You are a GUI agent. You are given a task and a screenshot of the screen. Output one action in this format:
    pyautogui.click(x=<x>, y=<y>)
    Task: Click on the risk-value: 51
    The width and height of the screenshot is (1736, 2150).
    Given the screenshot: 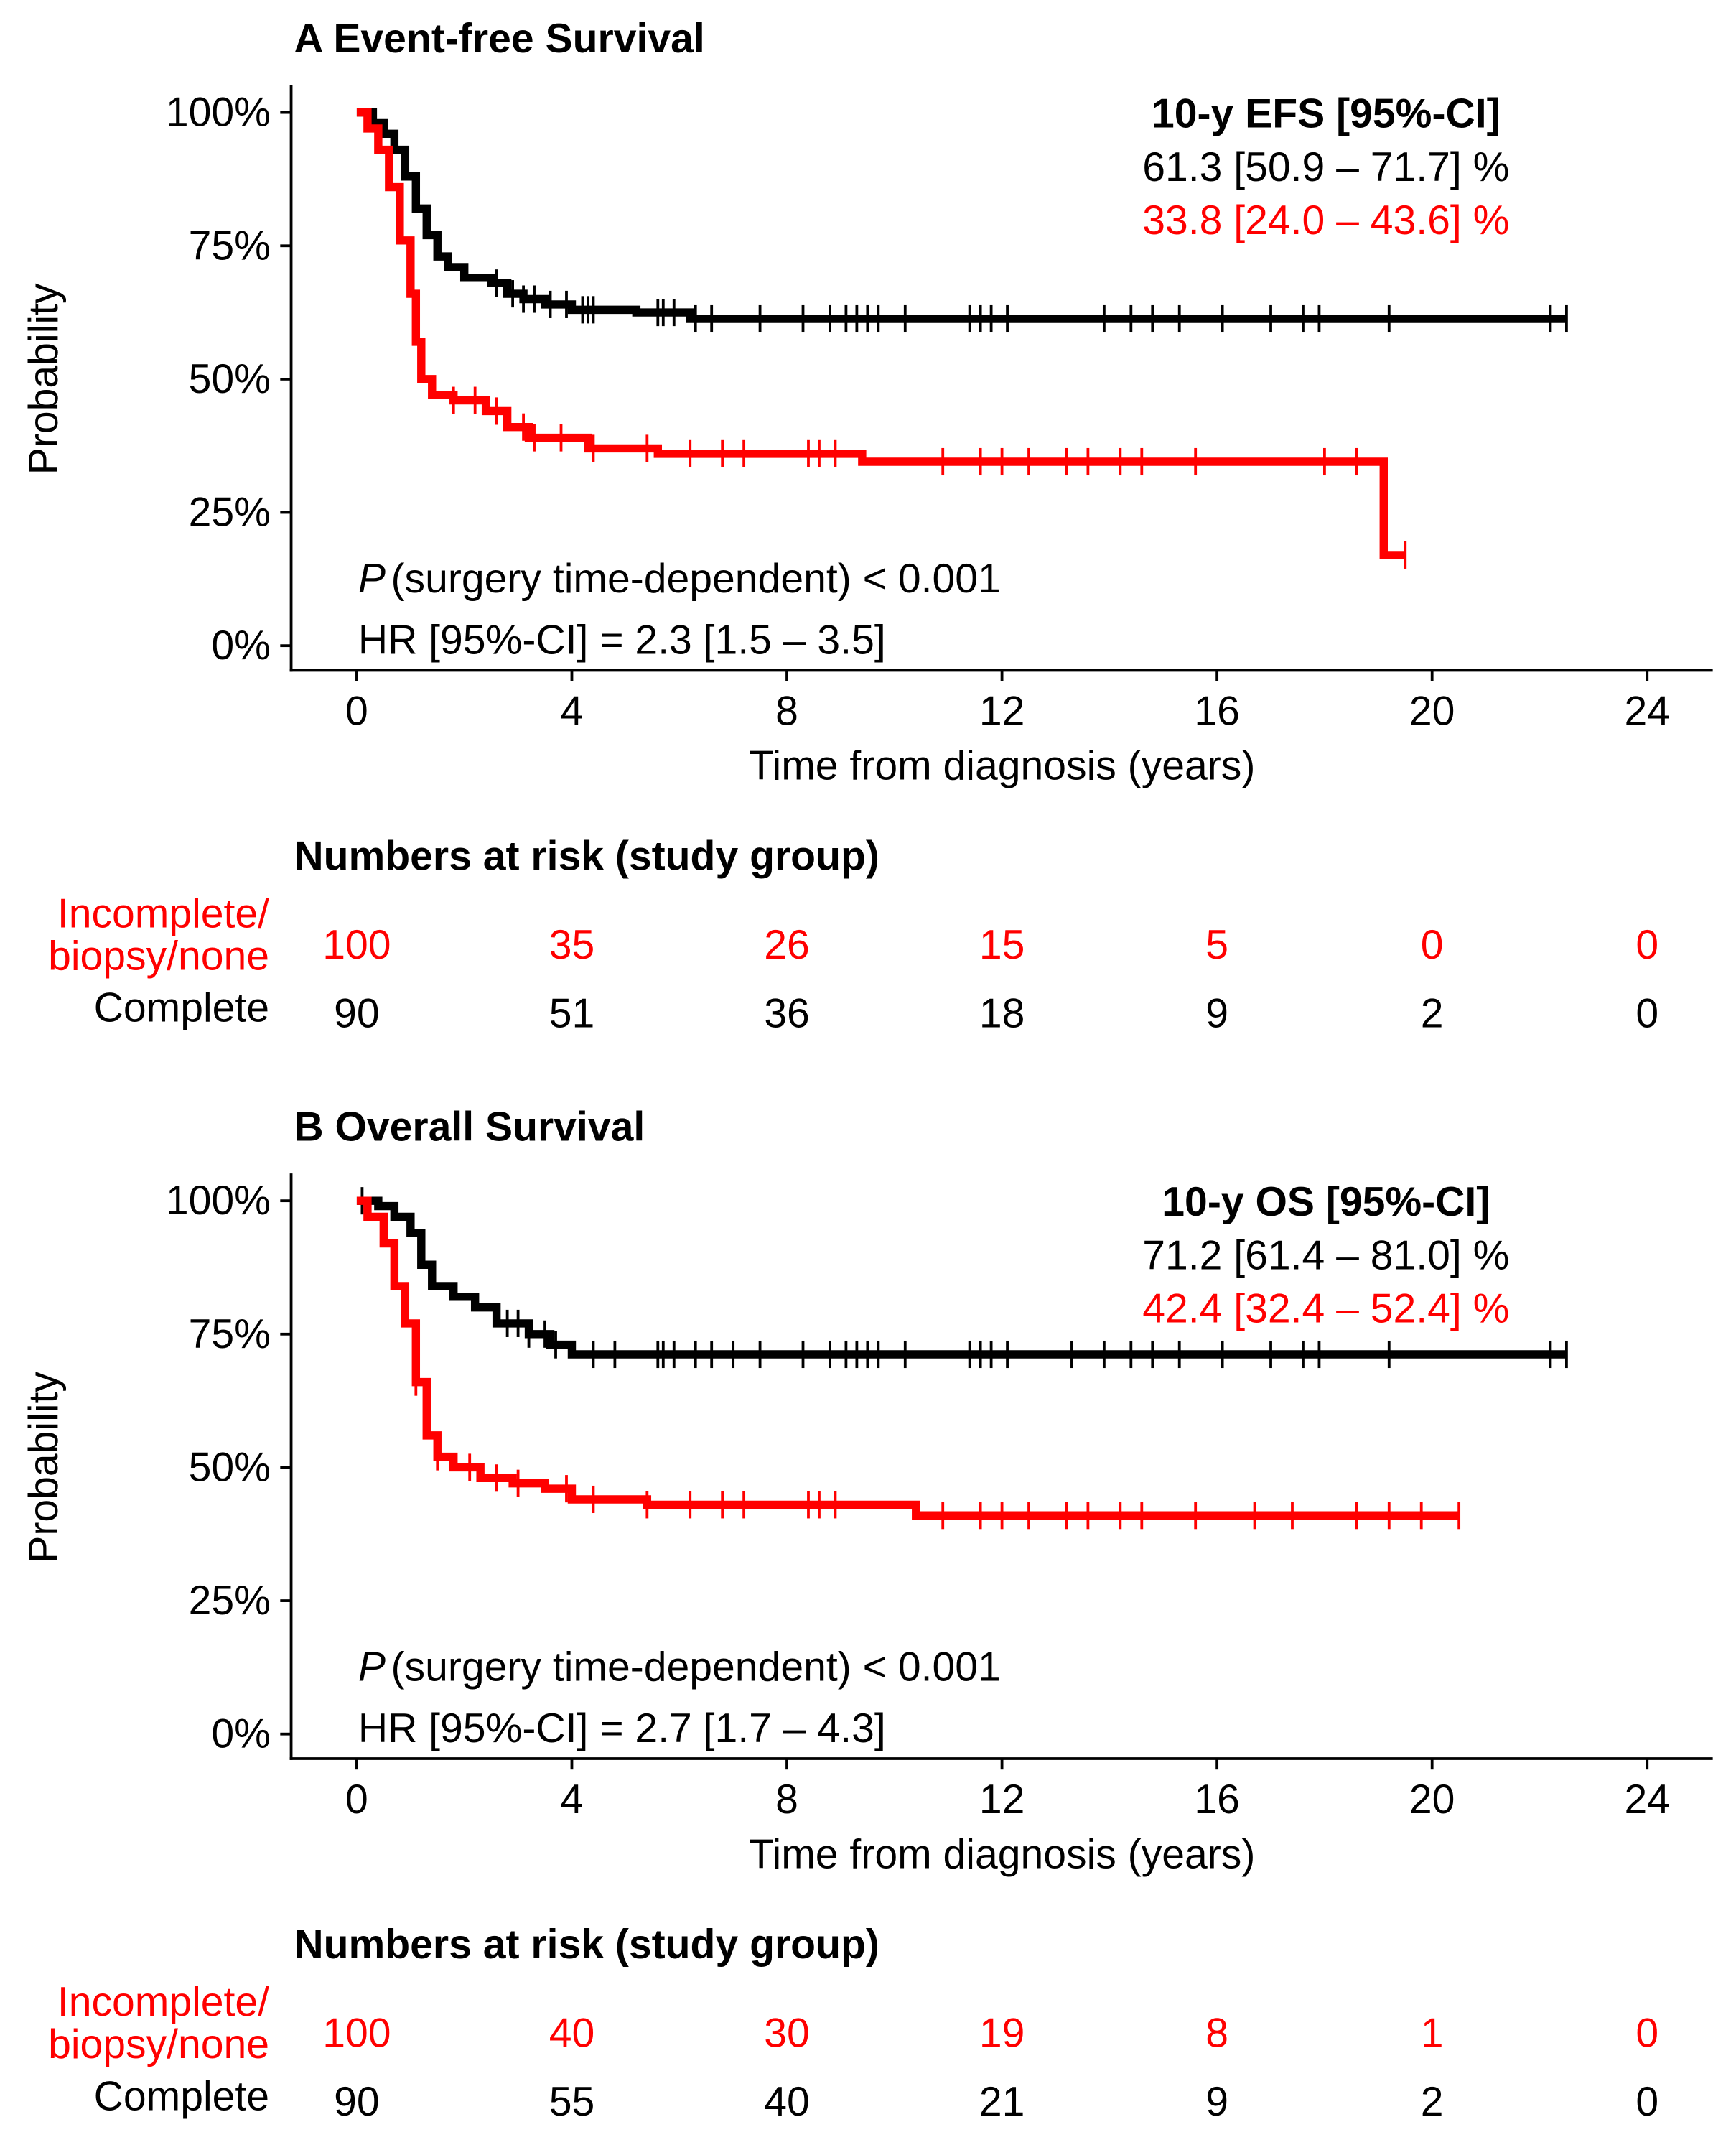 What is the action you would take?
    pyautogui.click(x=572, y=1013)
    